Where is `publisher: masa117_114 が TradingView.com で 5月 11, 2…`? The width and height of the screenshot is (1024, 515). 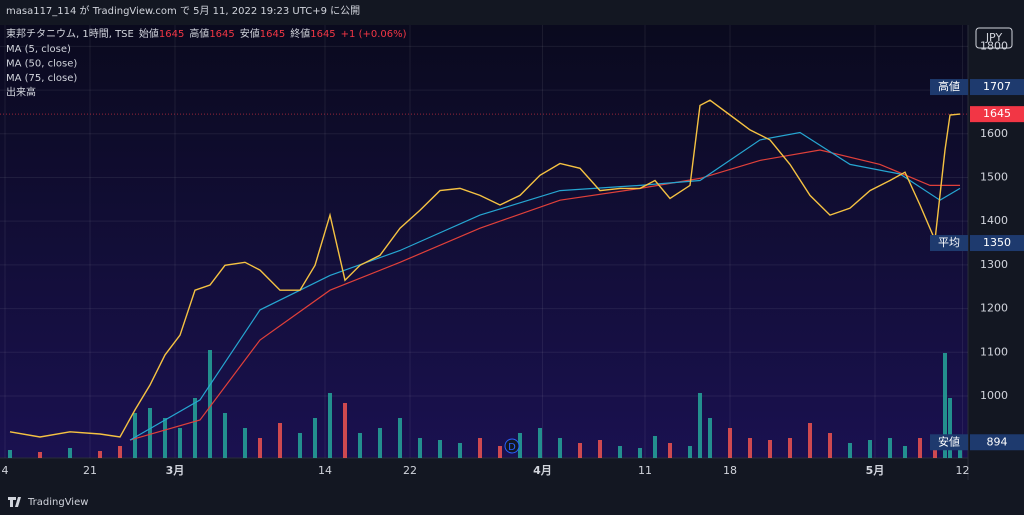 publisher: masa117_114 が TradingView.com で 5月 11, 2… is located at coordinates (183, 10).